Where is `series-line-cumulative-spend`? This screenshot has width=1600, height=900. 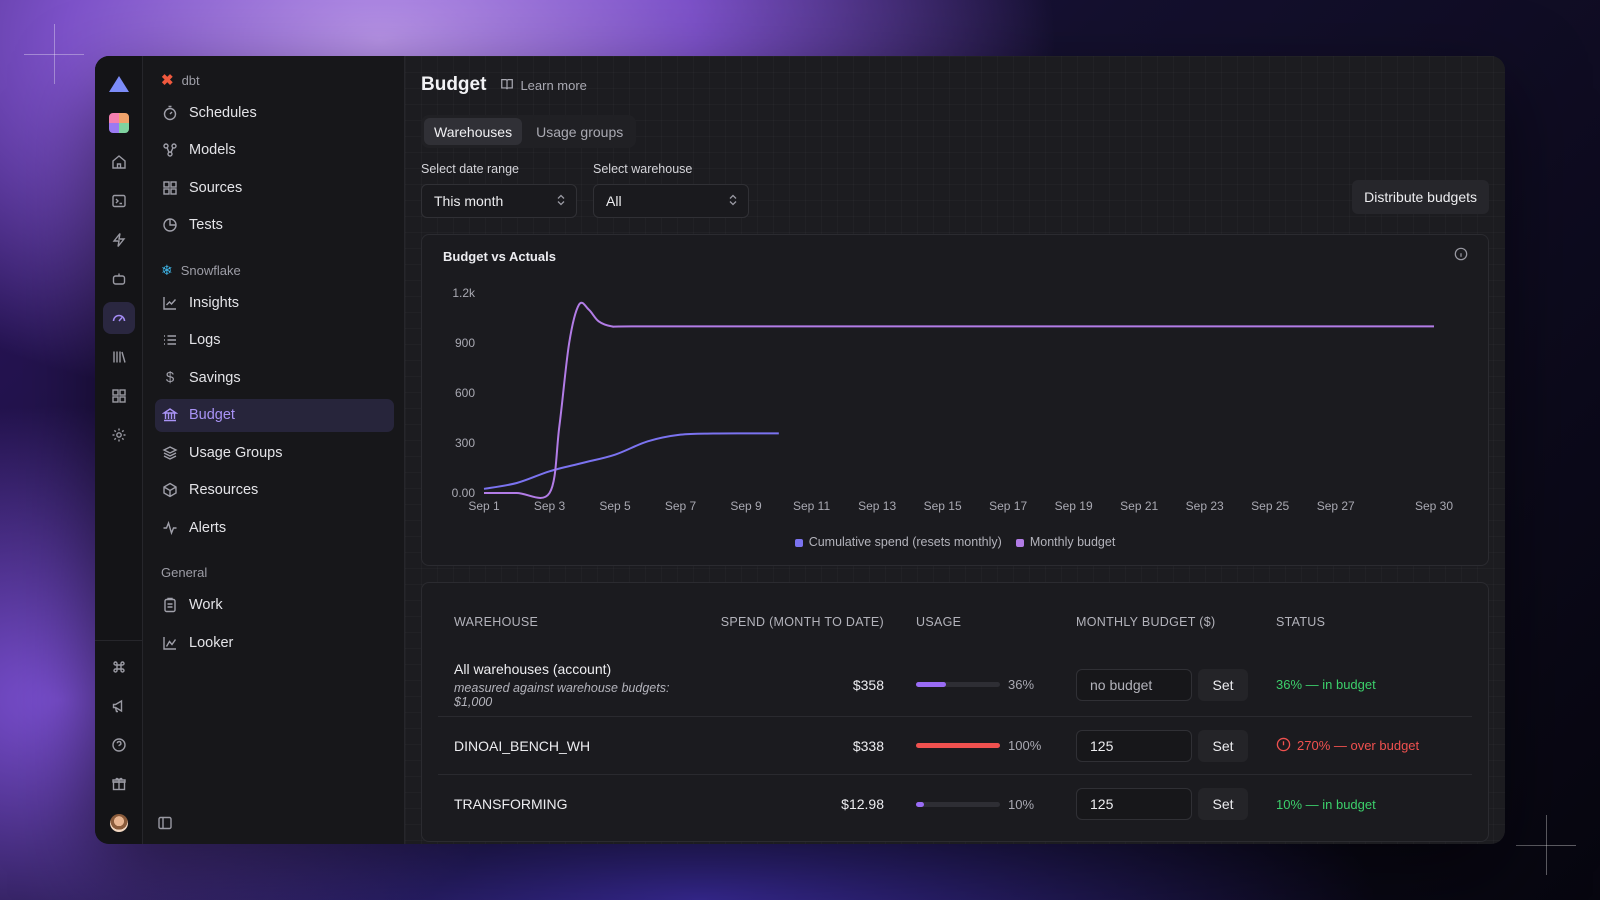
series-line-cumulative-spend is located at coordinates (631, 461).